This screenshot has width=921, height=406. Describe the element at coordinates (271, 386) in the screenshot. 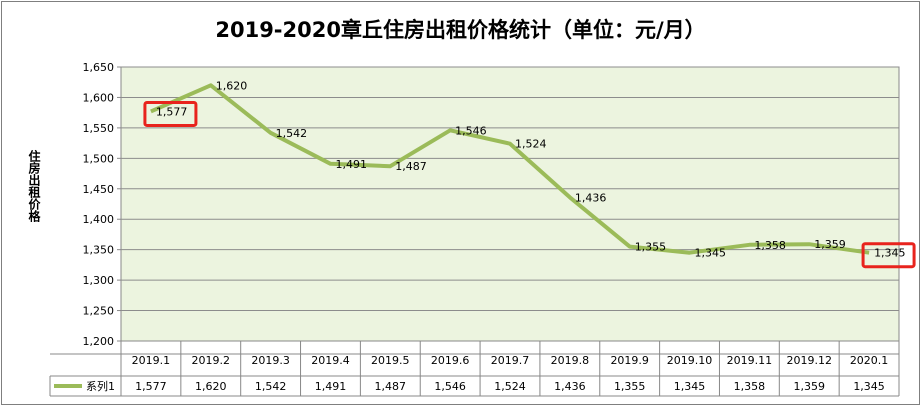

I see `table-value: 1,542` at that location.